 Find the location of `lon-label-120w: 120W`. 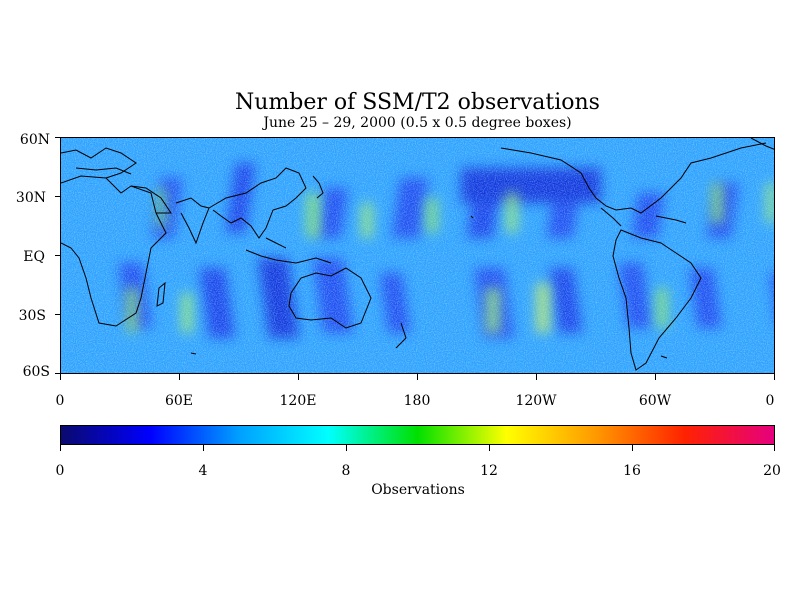

lon-label-120w: 120W is located at coordinates (536, 401).